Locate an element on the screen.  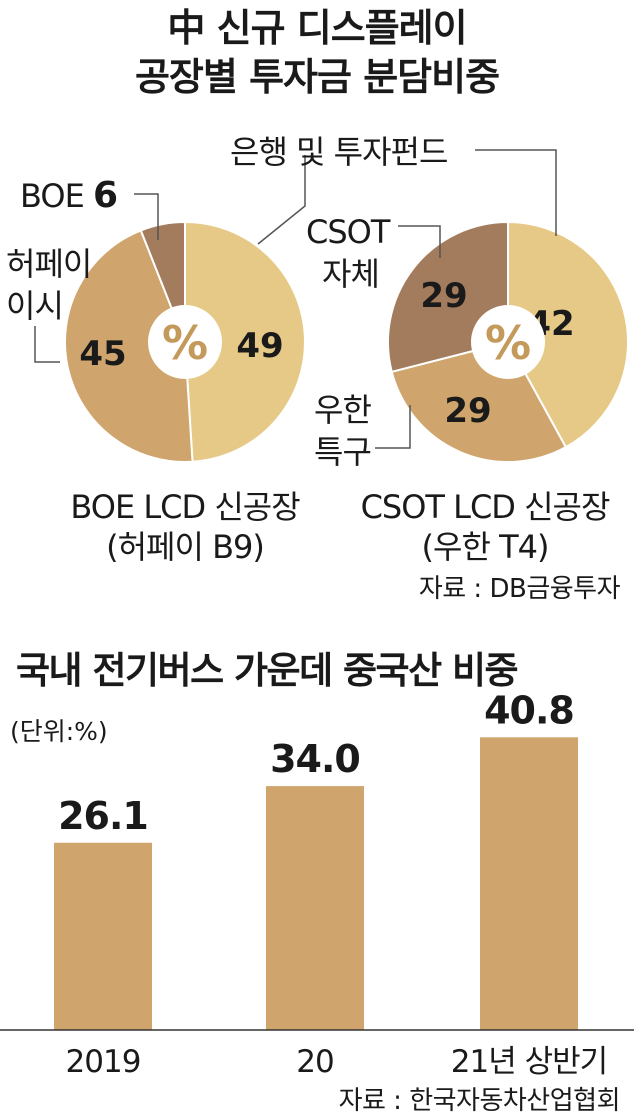
pie-label-bank-fund: 은행 및 투자펀드 is located at coordinates (339, 152).